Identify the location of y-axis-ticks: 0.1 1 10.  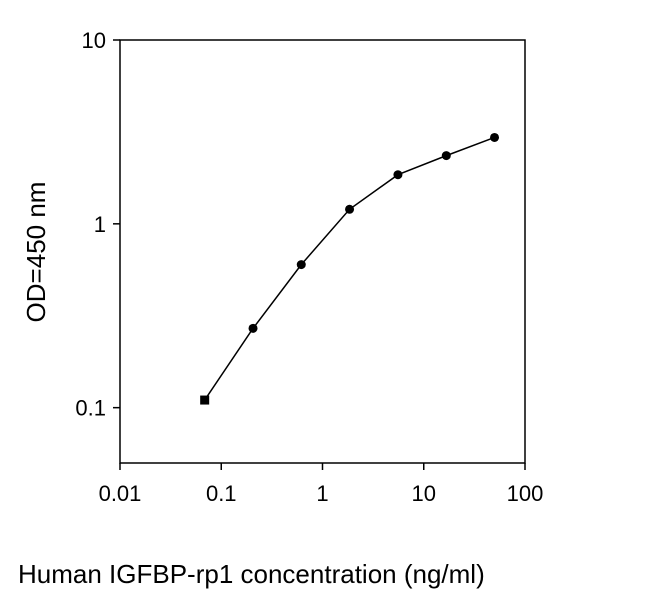
(97, 224).